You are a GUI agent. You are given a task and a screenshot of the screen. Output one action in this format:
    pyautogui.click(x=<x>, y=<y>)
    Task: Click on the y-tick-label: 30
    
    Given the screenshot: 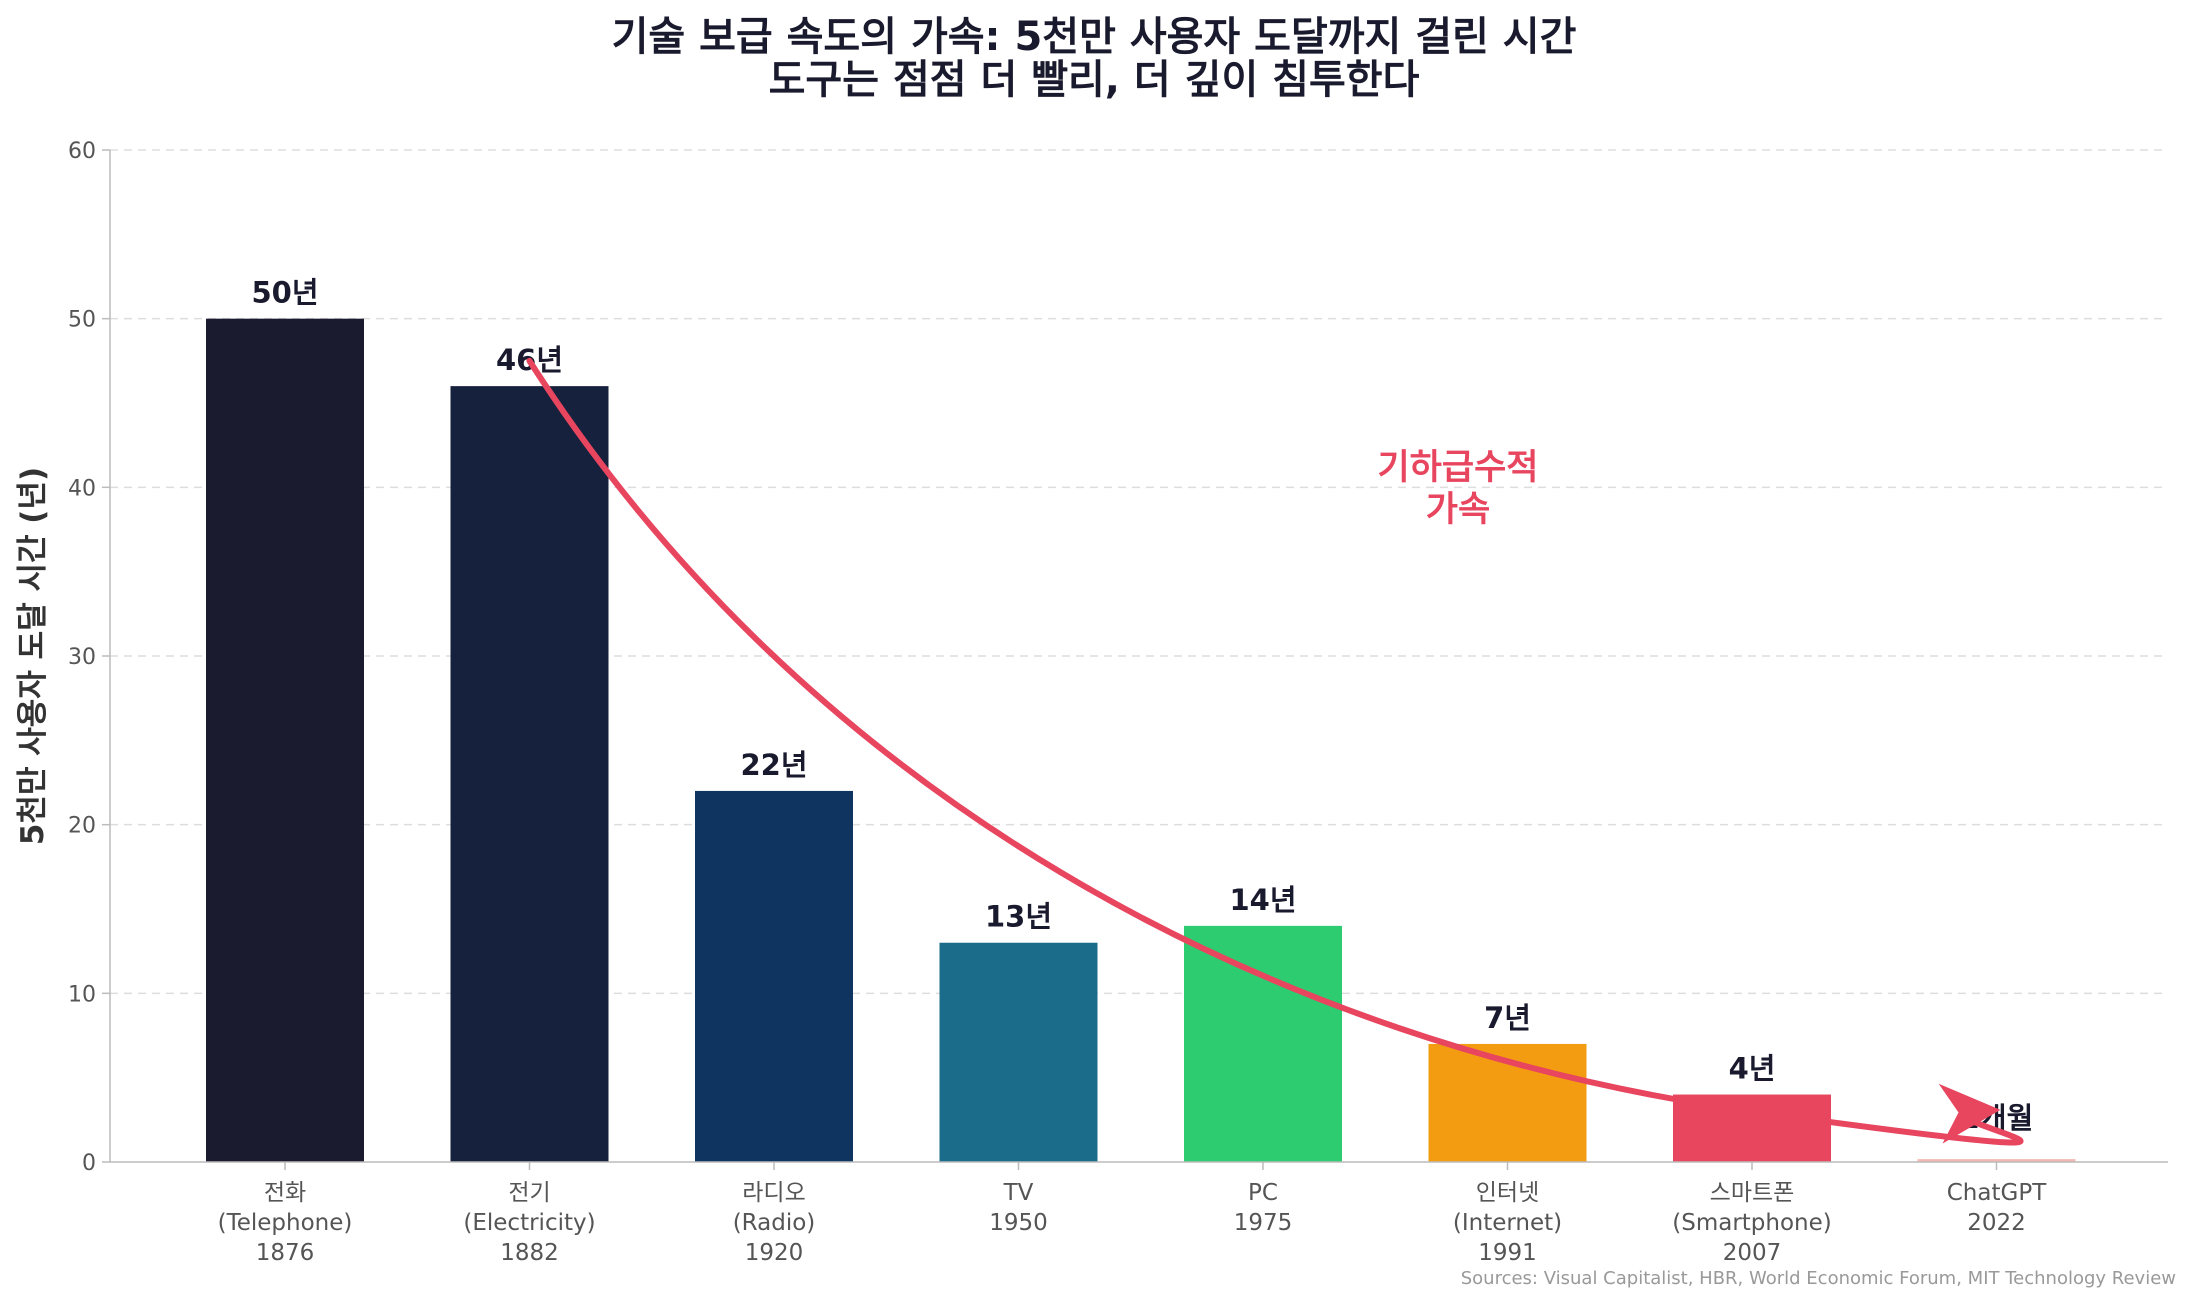 What is the action you would take?
    pyautogui.click(x=82, y=657)
    